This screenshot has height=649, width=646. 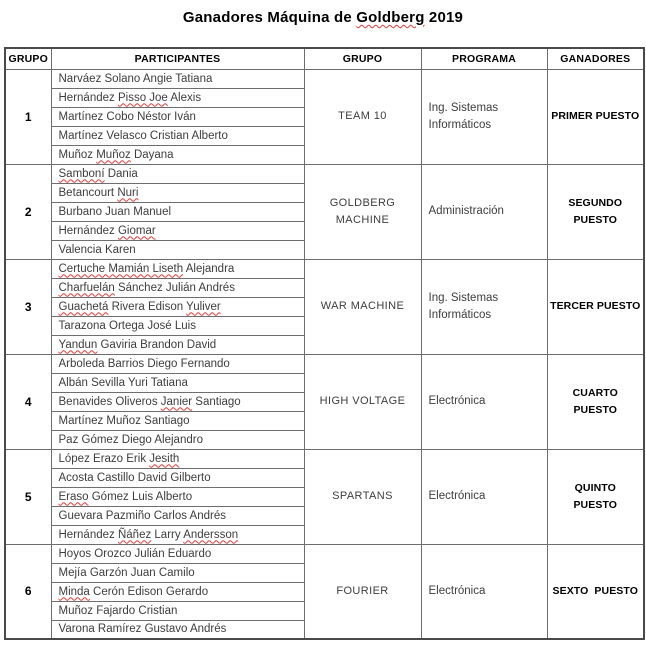 I want to click on misspelled-word: Charfuelán, so click(x=86, y=287).